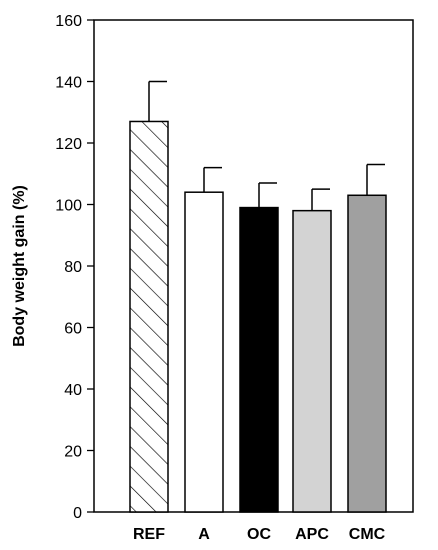 This screenshot has height=550, width=438. What do you see at coordinates (68, 83) in the screenshot?
I see `y-tick-label: 140` at bounding box center [68, 83].